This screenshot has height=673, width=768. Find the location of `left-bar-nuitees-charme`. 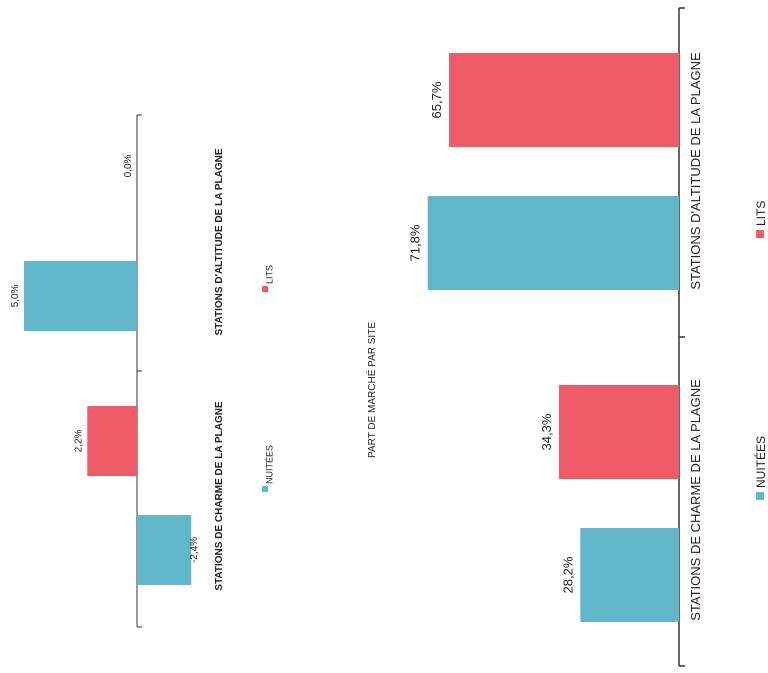

left-bar-nuitees-charme is located at coordinates (164, 550).